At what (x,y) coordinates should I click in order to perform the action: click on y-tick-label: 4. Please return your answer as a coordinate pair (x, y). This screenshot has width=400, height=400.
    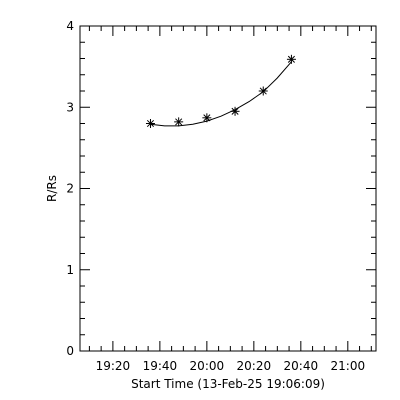
    Looking at the image, I should click on (70, 26).